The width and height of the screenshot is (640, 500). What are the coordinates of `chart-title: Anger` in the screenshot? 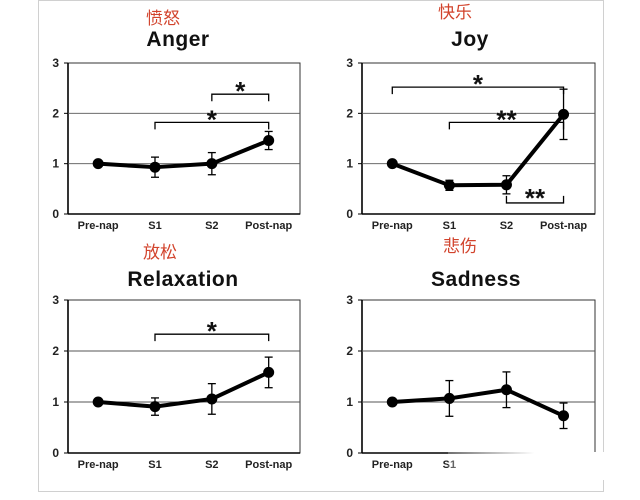 It's located at (177, 39).